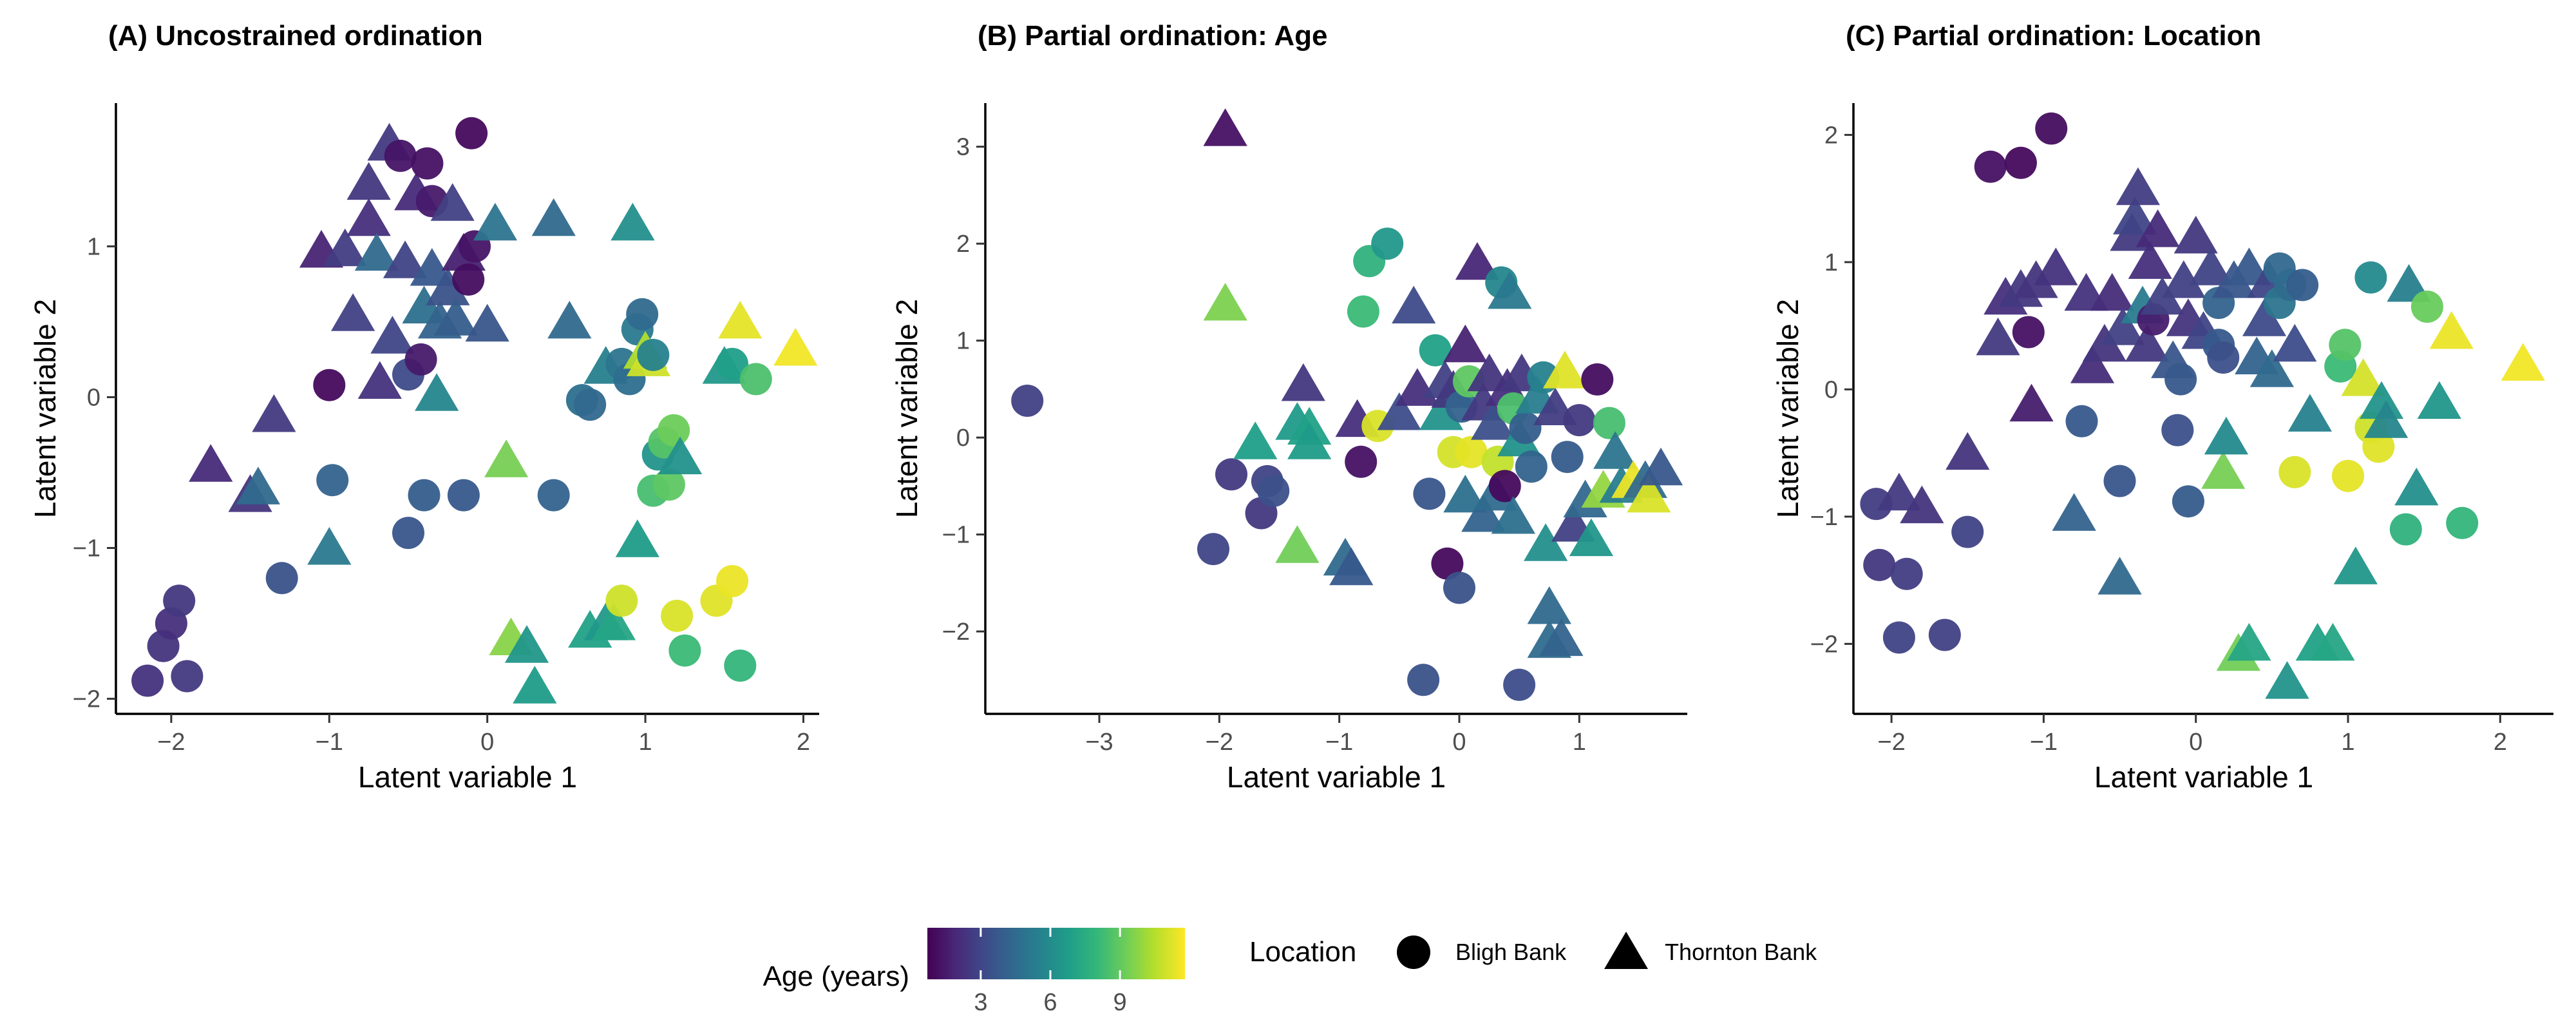  What do you see at coordinates (964, 390) in the screenshot?
I see `panel-b-y-ticks: −2 −1 0 1 2 3` at bounding box center [964, 390].